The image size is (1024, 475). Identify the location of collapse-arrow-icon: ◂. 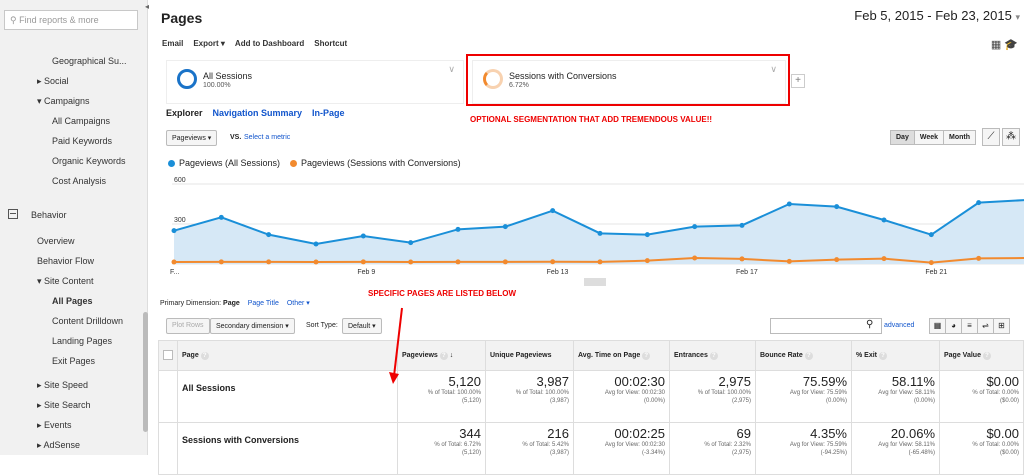
(147, 6).